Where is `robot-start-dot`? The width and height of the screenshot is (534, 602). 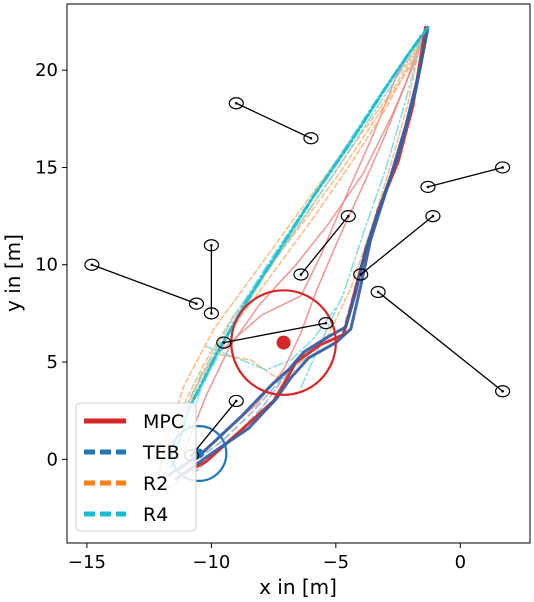 robot-start-dot is located at coordinates (284, 343).